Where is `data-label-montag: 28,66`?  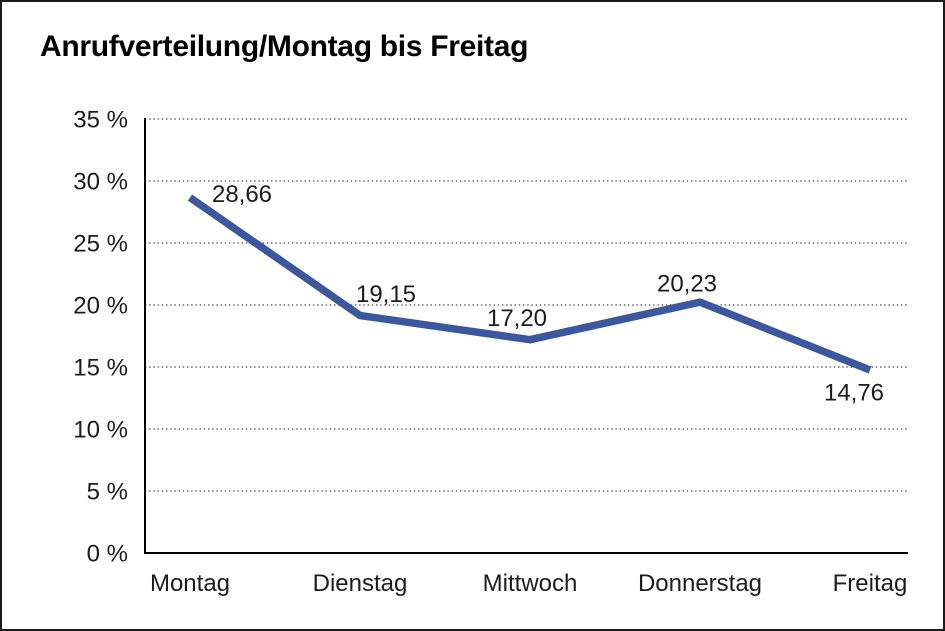
data-label-montag: 28,66 is located at coordinates (242, 194).